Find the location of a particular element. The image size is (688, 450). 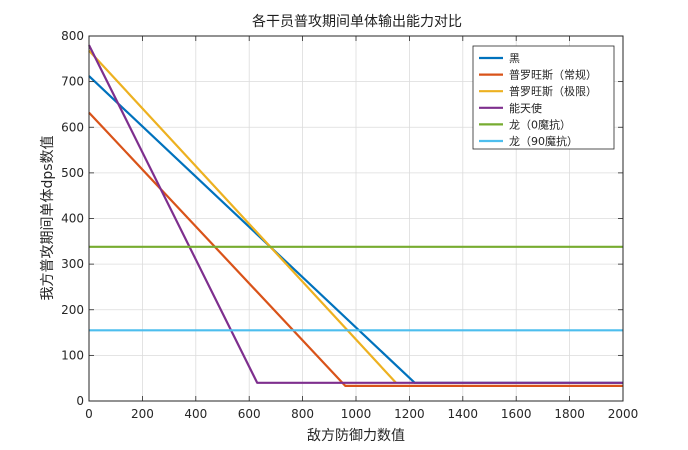

chart-title: 各干员普攻期间单体输出能力对比 is located at coordinates (357, 22).